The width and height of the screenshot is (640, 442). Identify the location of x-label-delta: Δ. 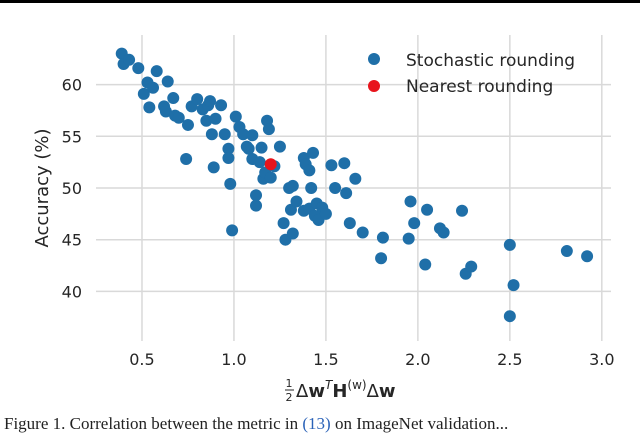
(302, 391).